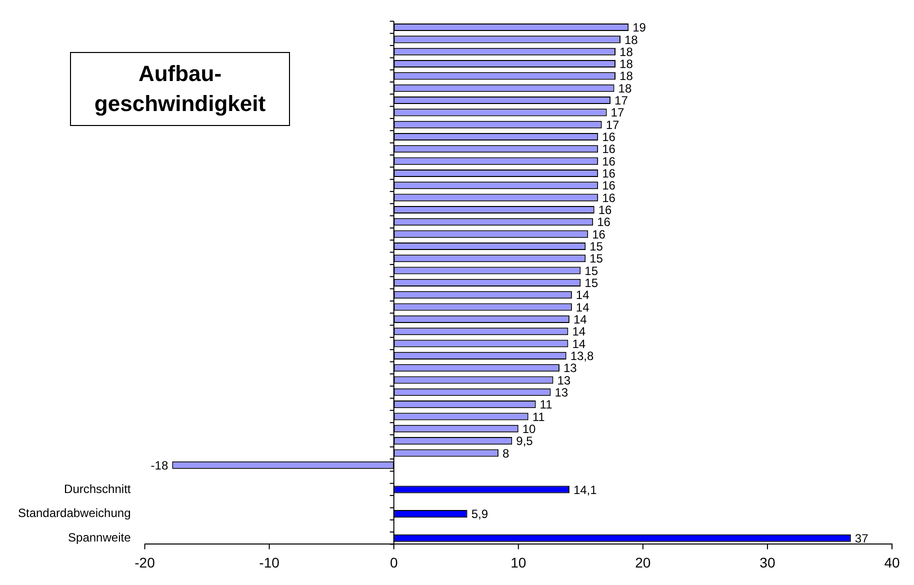 The height and width of the screenshot is (585, 914). Describe the element at coordinates (525, 441) in the screenshot. I see `data-label: 9,5` at that location.